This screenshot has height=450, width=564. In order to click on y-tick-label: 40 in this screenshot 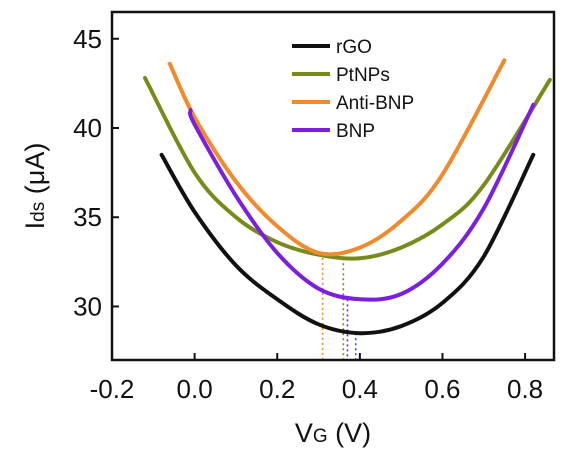, I will do `click(87, 128)`.